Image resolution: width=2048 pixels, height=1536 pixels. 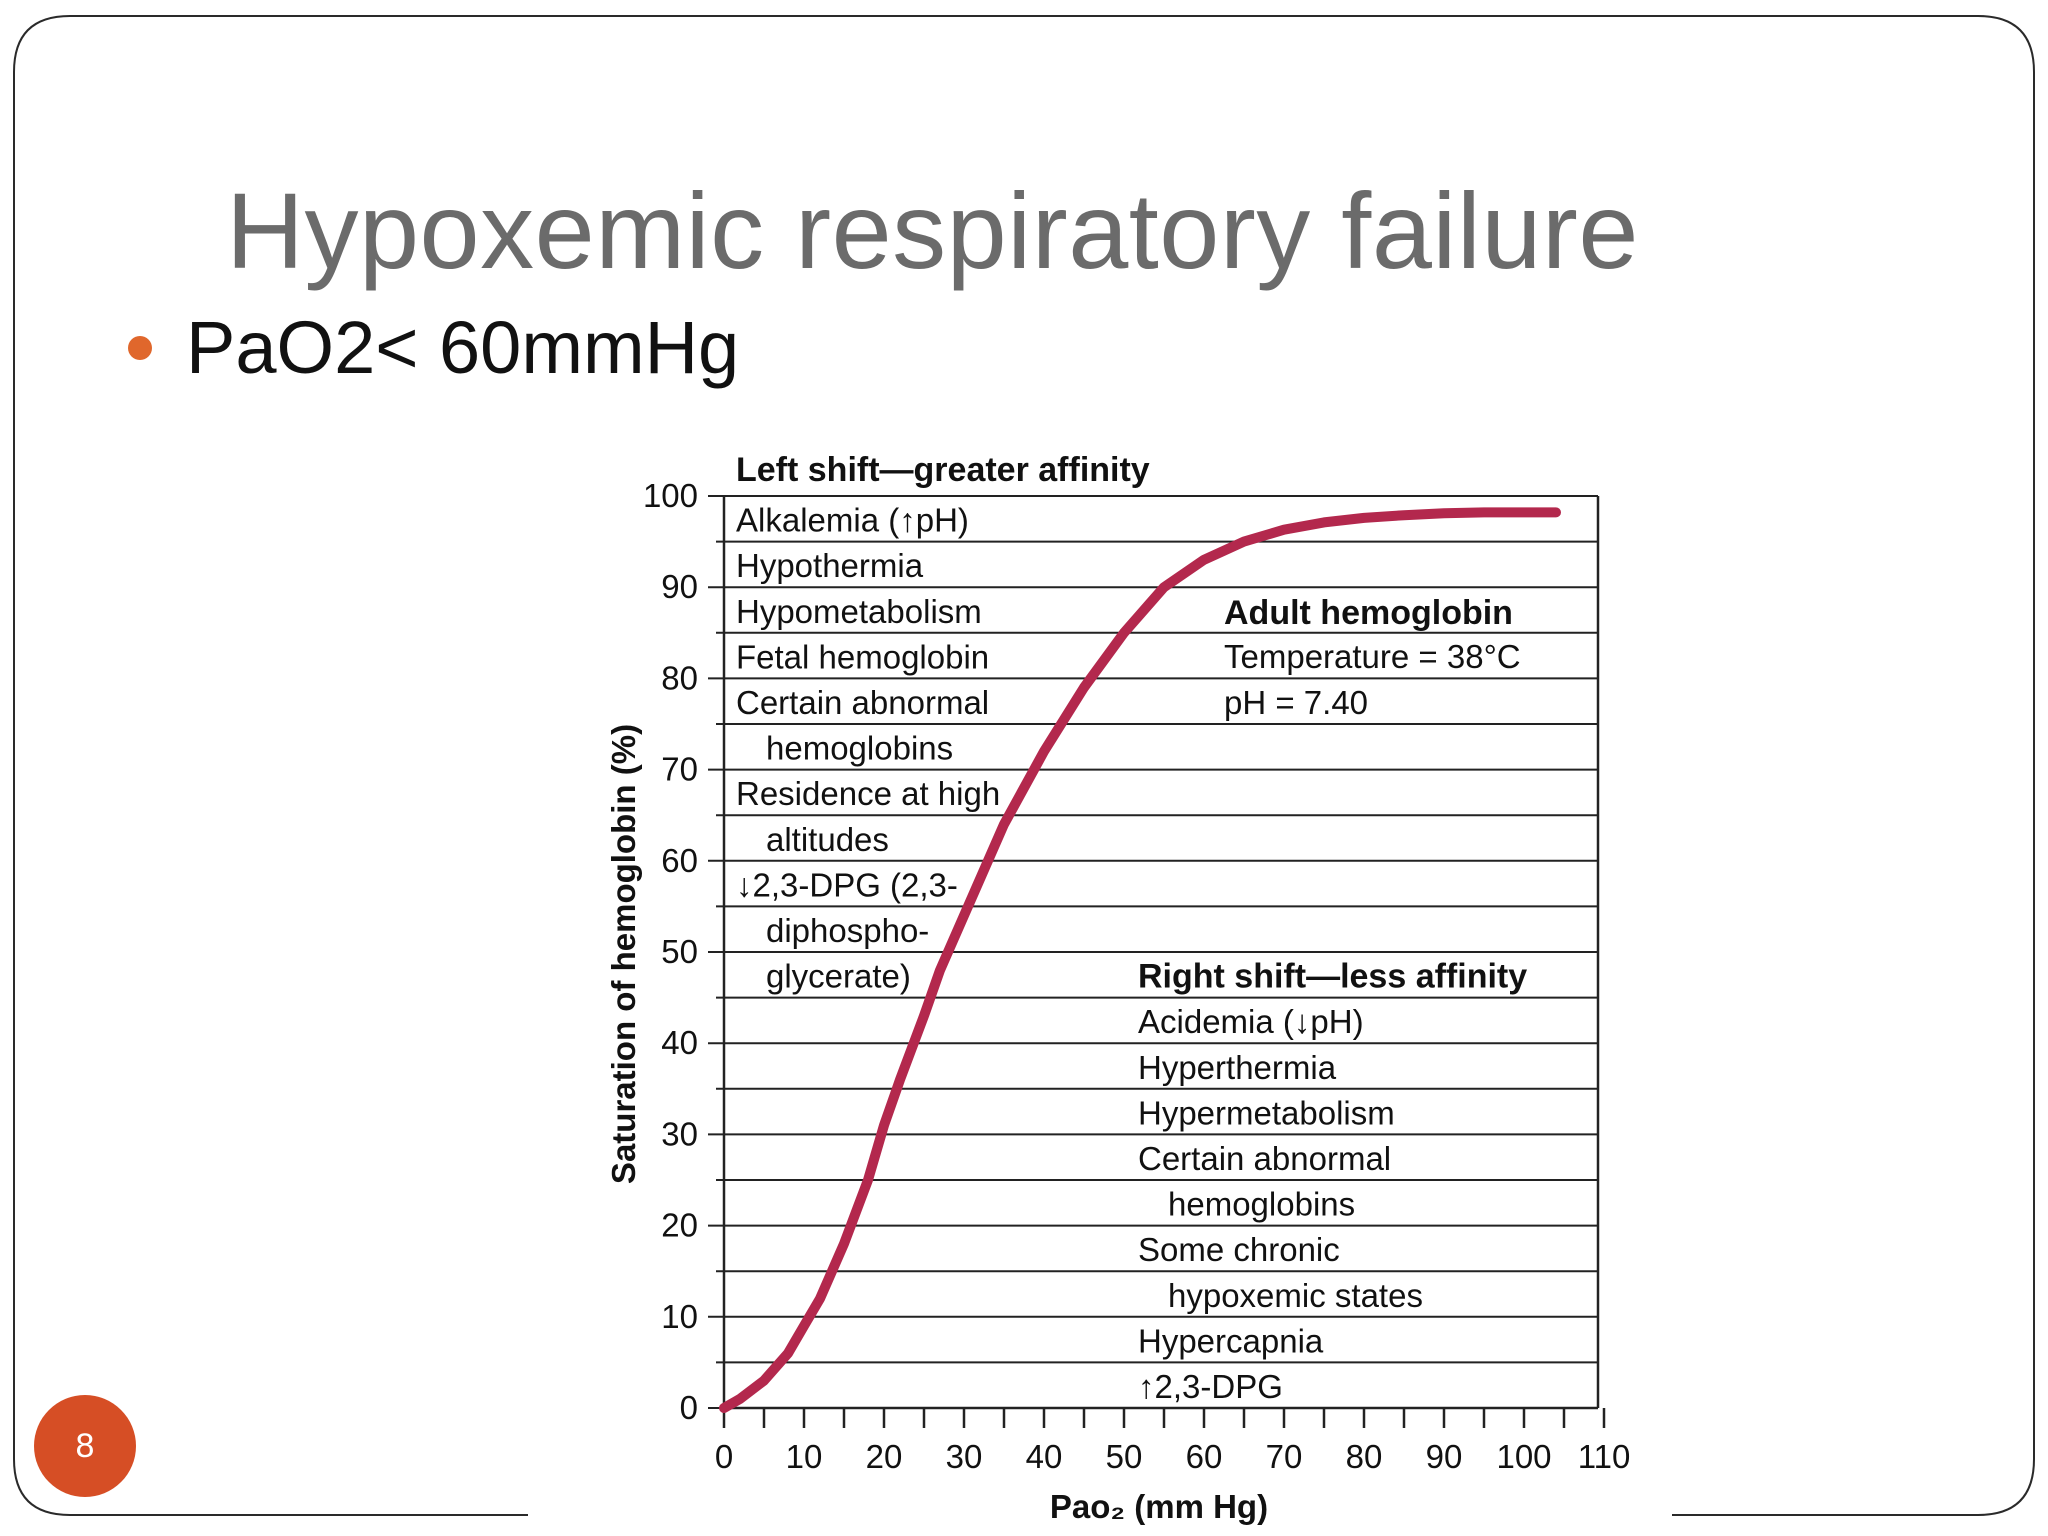 What do you see at coordinates (679, 1225) in the screenshot?
I see `y-tick-label: 20` at bounding box center [679, 1225].